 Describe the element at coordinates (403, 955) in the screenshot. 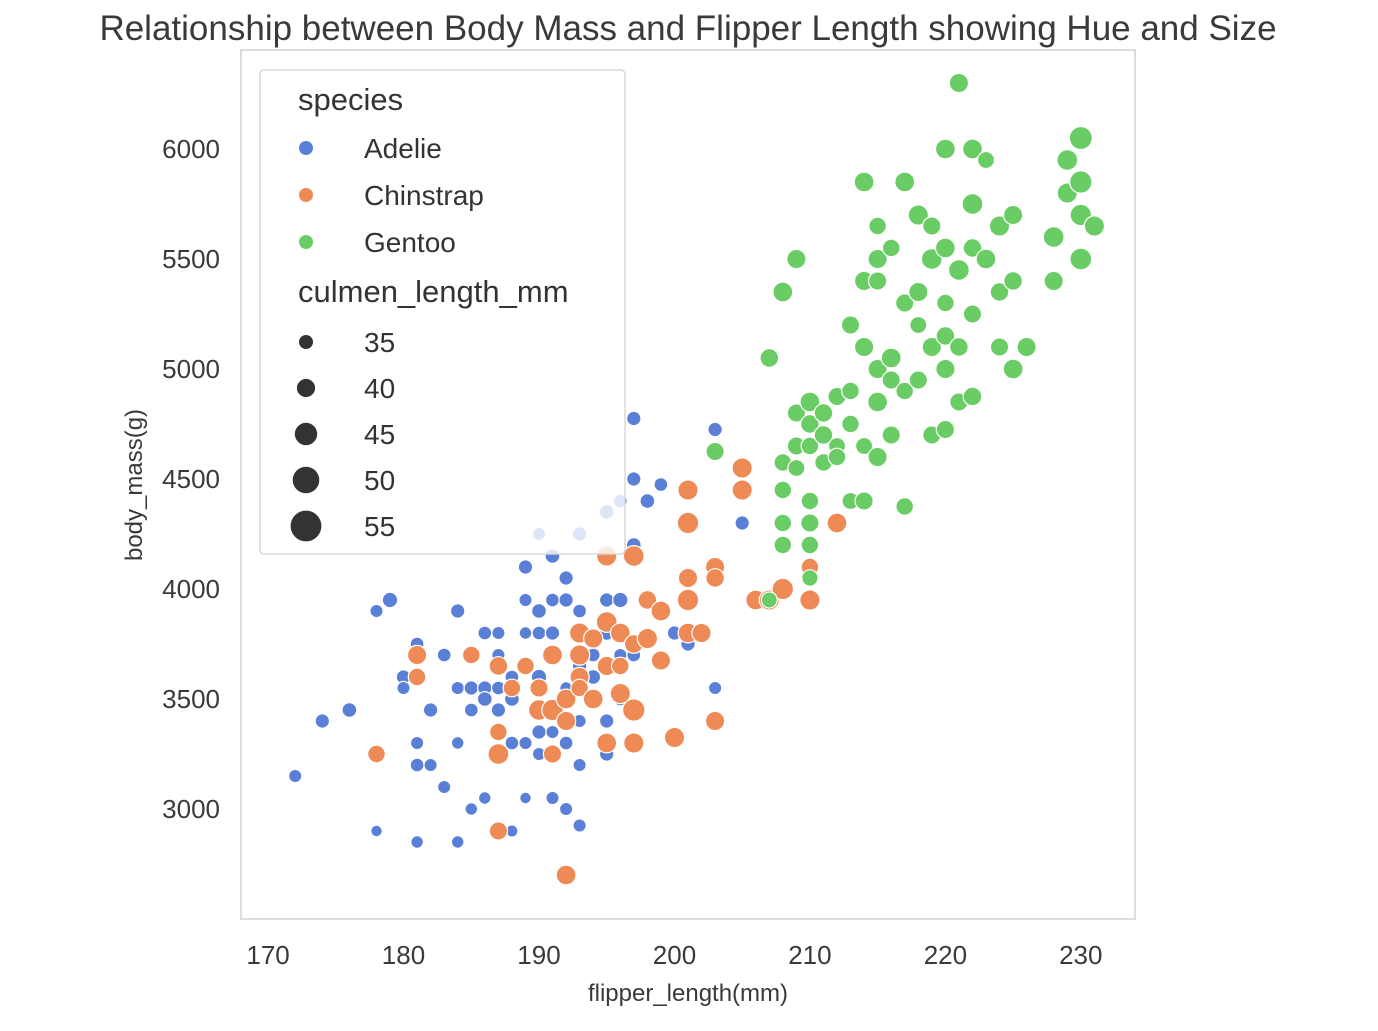

I see `x-tick-label: 180` at that location.